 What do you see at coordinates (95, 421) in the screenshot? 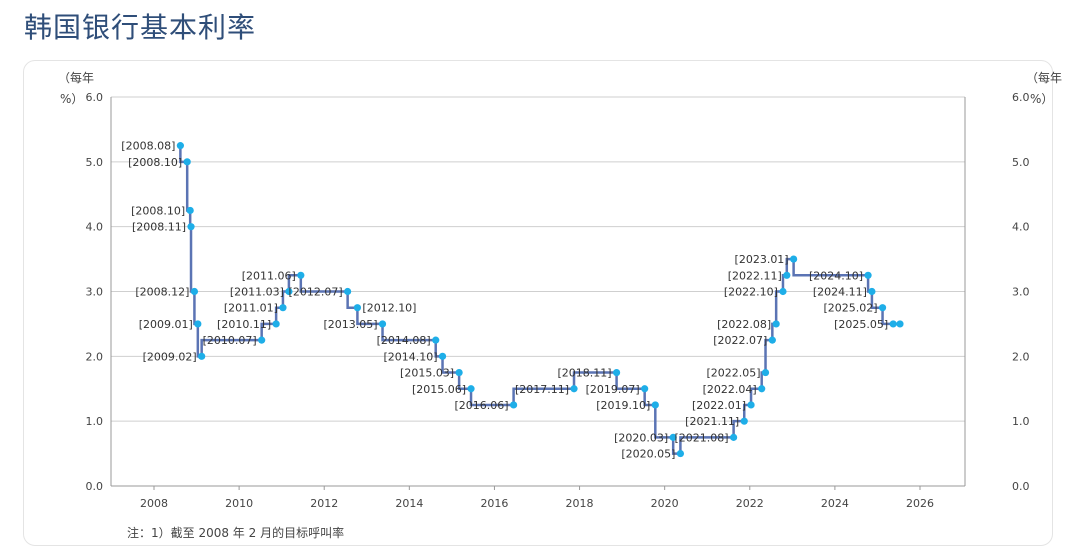
I see `y-tick-label-left: 1.0` at bounding box center [95, 421].